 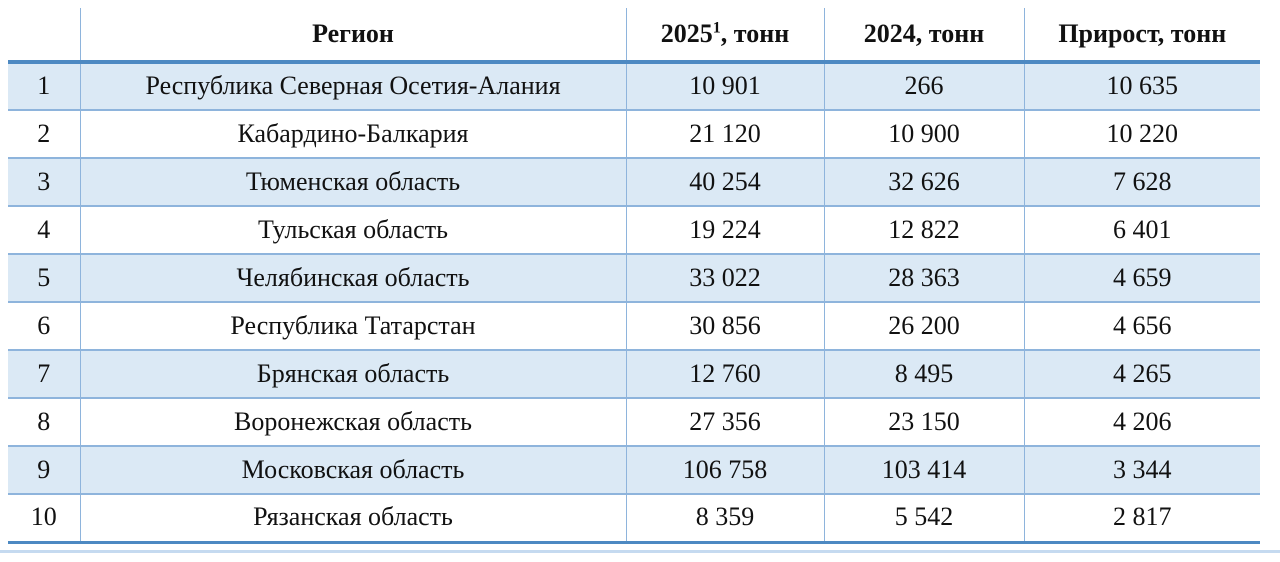 What do you see at coordinates (44, 134) in the screenshot?
I see `cell-rank: 2` at bounding box center [44, 134].